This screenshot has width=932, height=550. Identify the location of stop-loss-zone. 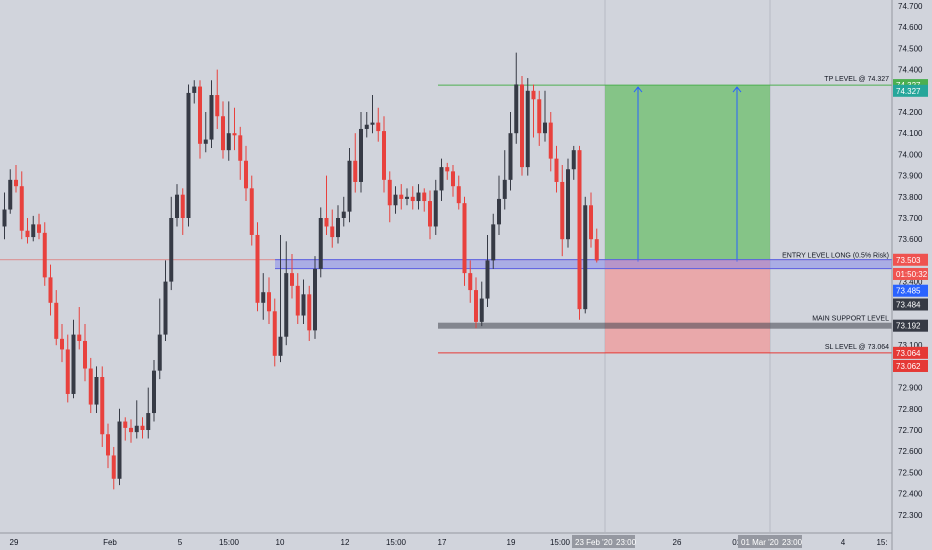
(687, 306).